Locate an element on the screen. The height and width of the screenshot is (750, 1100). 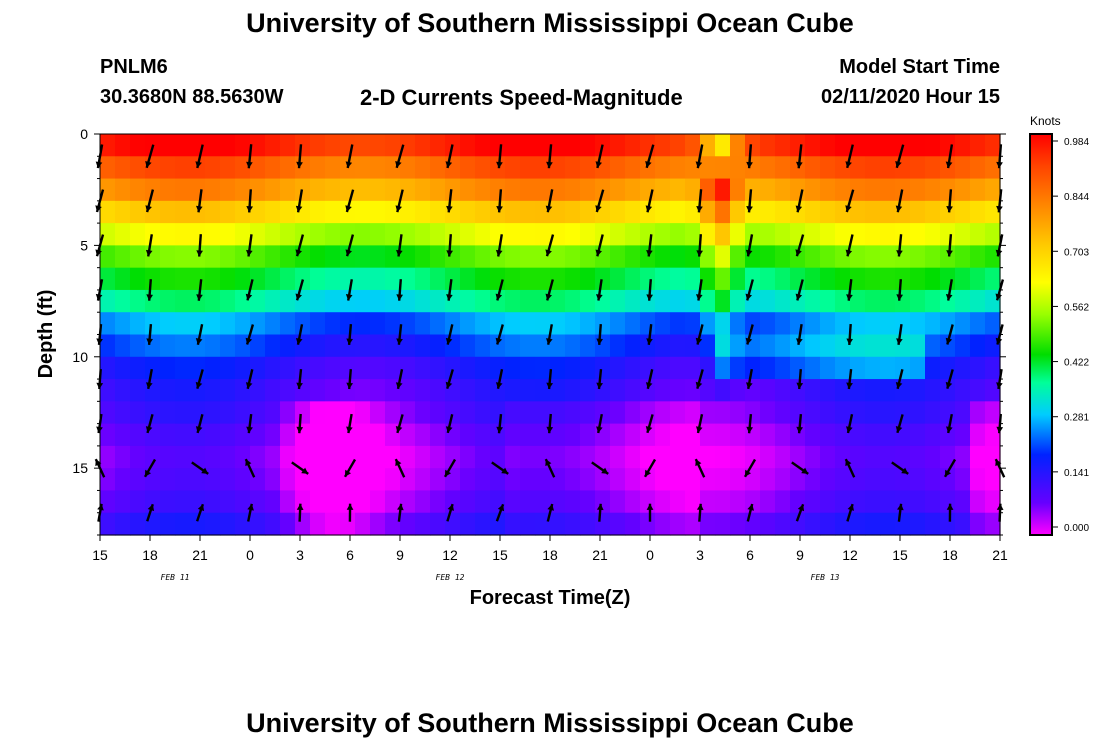
colorbar-tick-label: 0.844 is located at coordinates (1076, 197).